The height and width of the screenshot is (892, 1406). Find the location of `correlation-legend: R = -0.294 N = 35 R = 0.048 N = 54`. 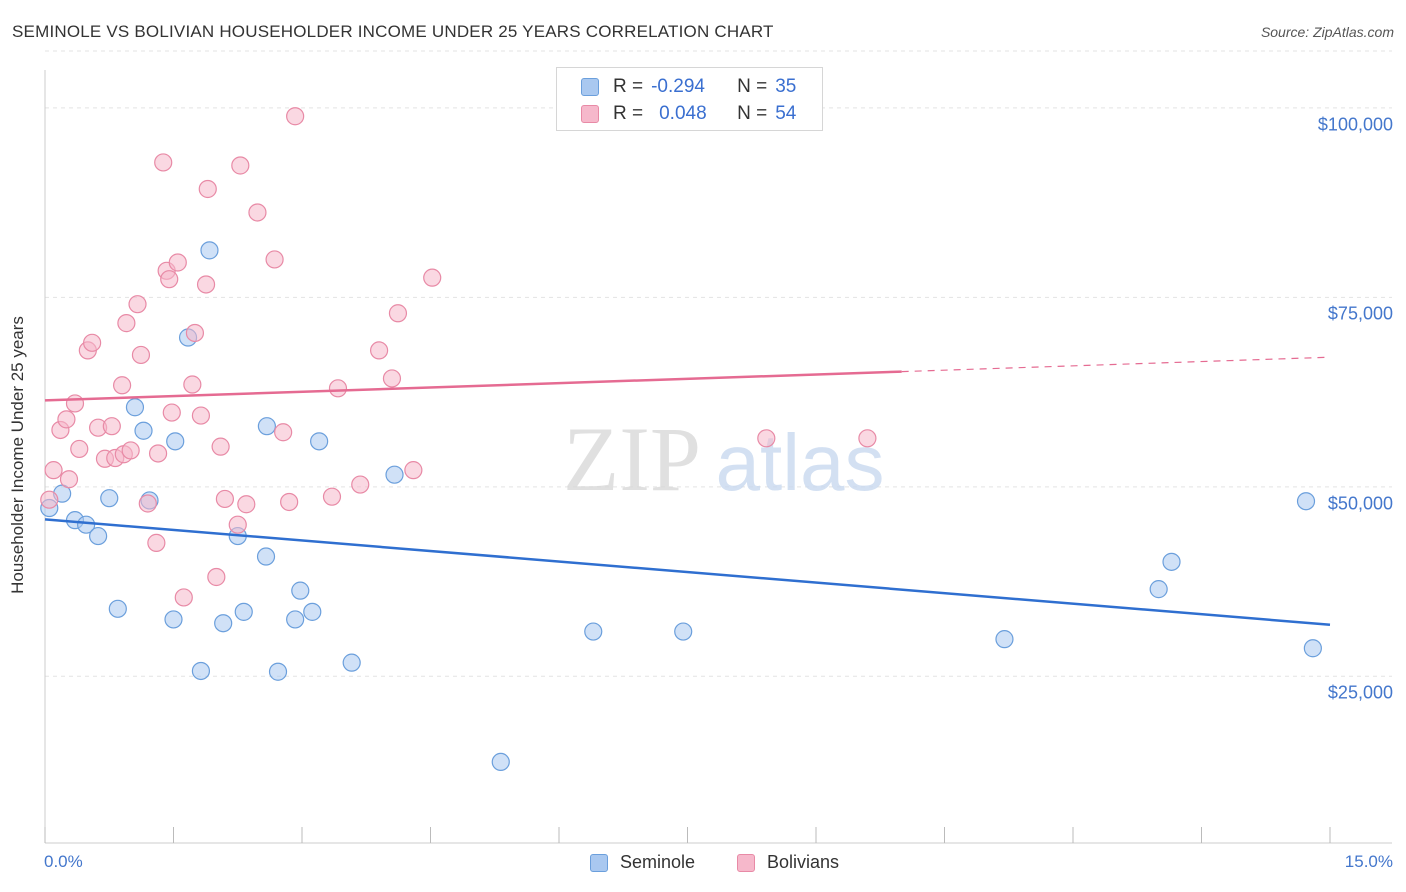

correlation-legend: R = -0.294 N = 35 R = 0.048 N = 54 is located at coordinates (689, 99).